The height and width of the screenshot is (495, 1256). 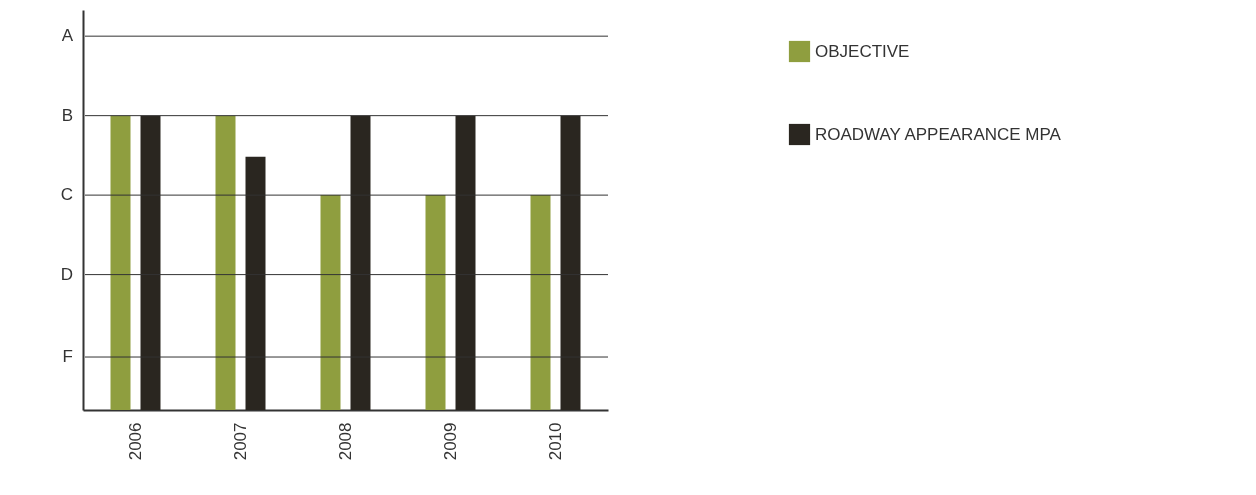 What do you see at coordinates (862, 51) in the screenshot?
I see `legend-label: OBJECTIVE` at bounding box center [862, 51].